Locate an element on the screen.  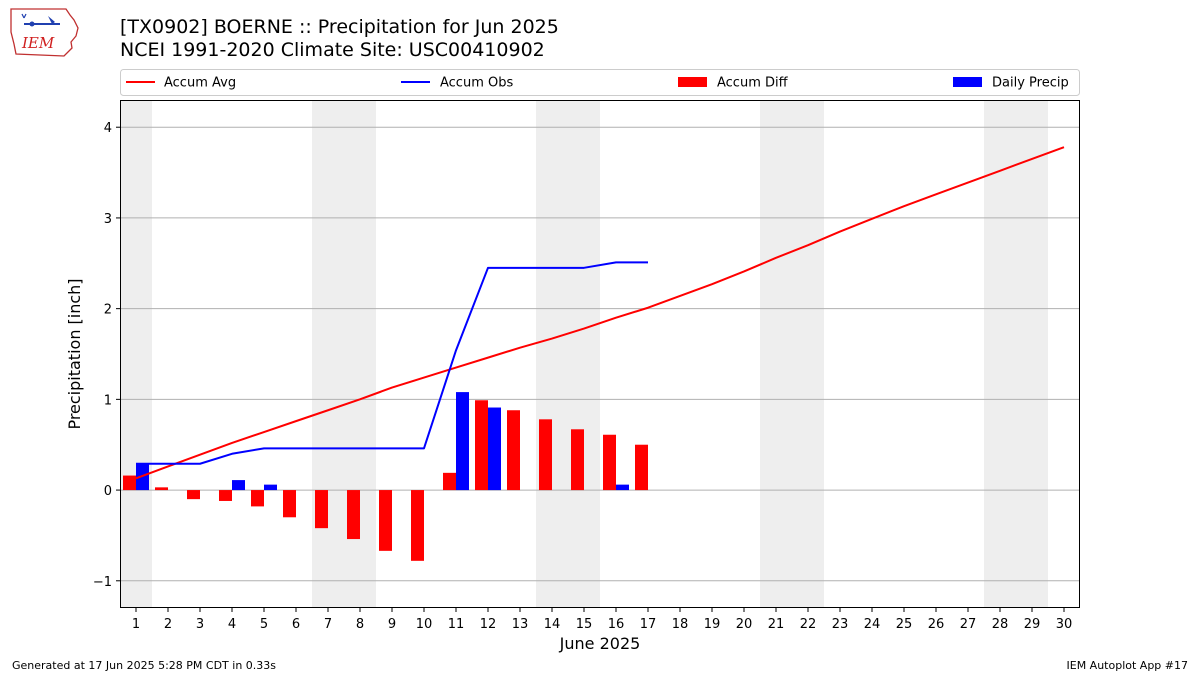
bars is located at coordinates (385, 476).